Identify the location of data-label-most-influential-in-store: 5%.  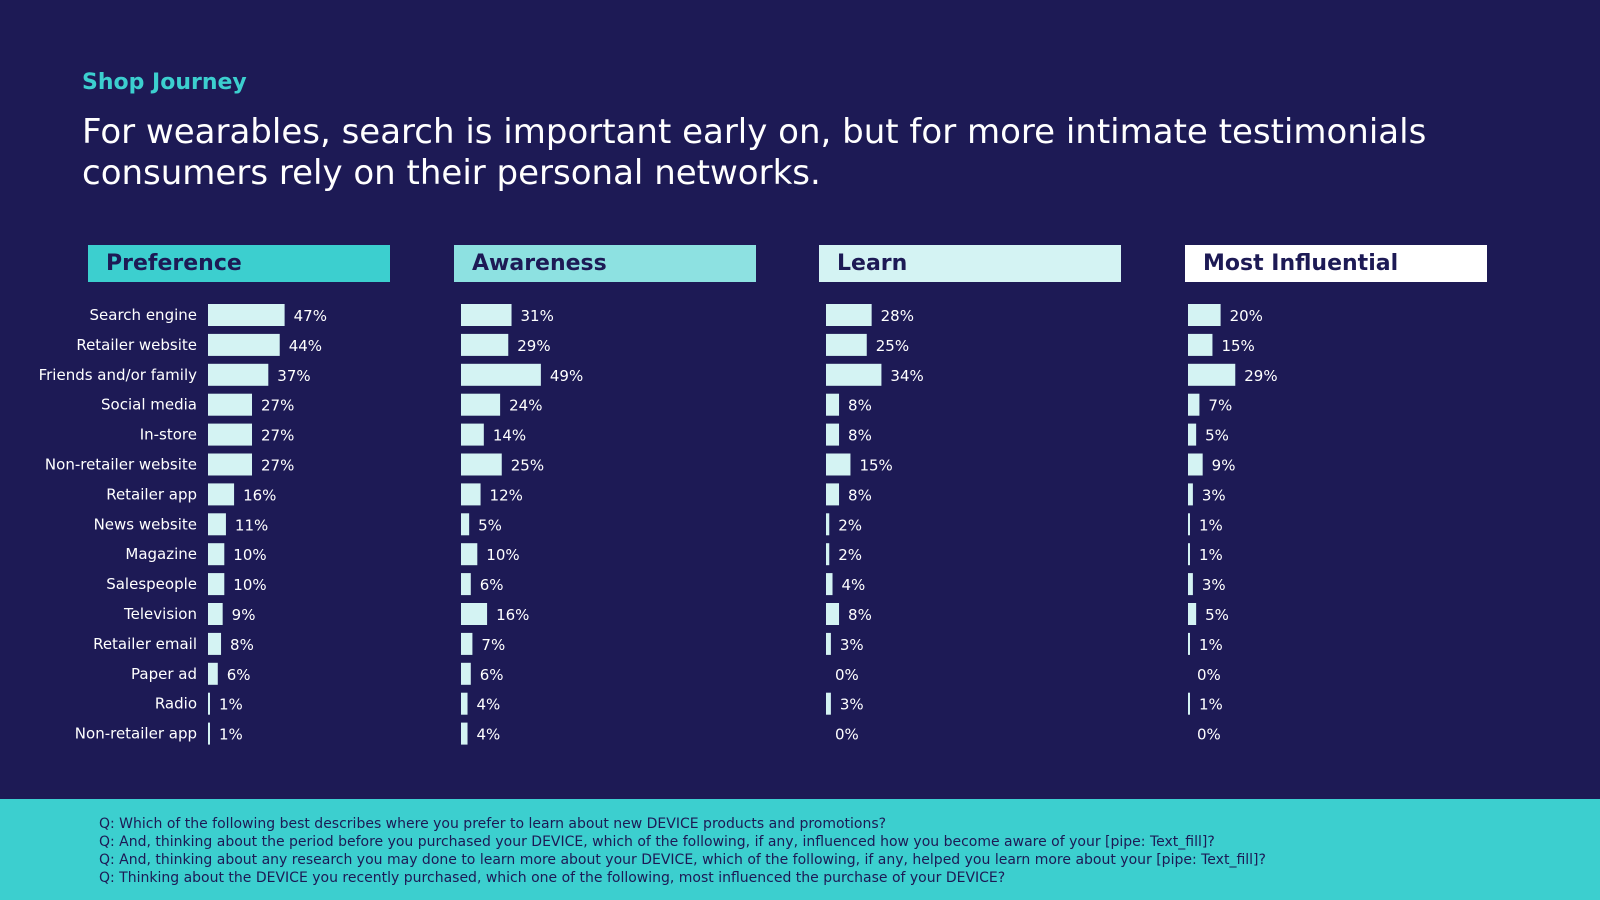
(1217, 436).